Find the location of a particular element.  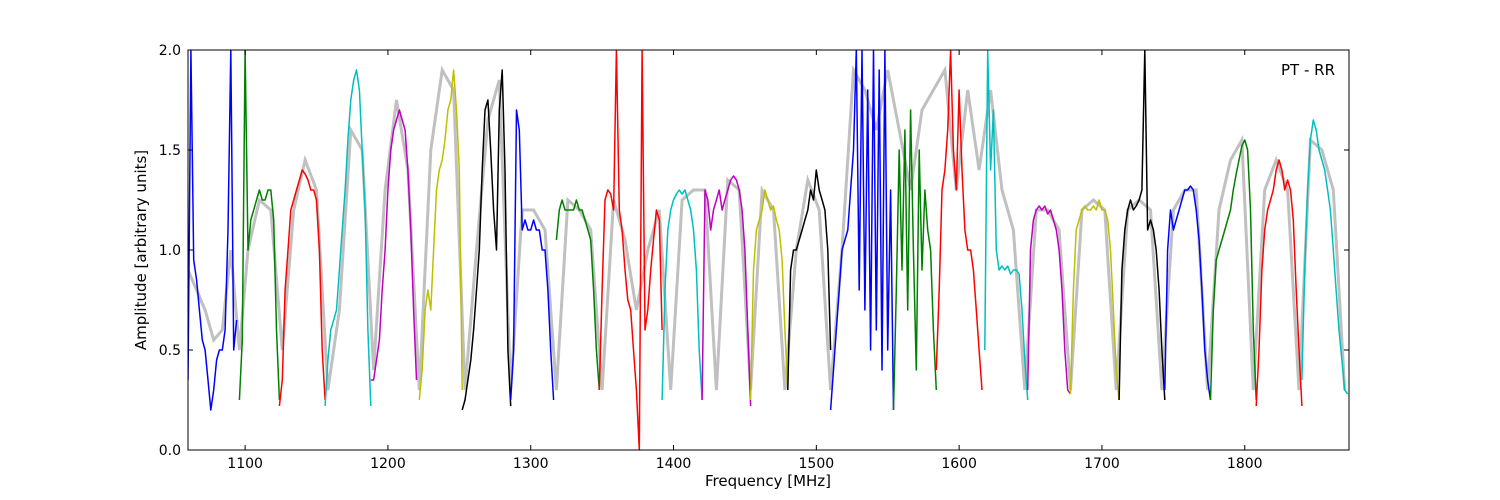

x-tick-label: 1300 is located at coordinates (531, 464).